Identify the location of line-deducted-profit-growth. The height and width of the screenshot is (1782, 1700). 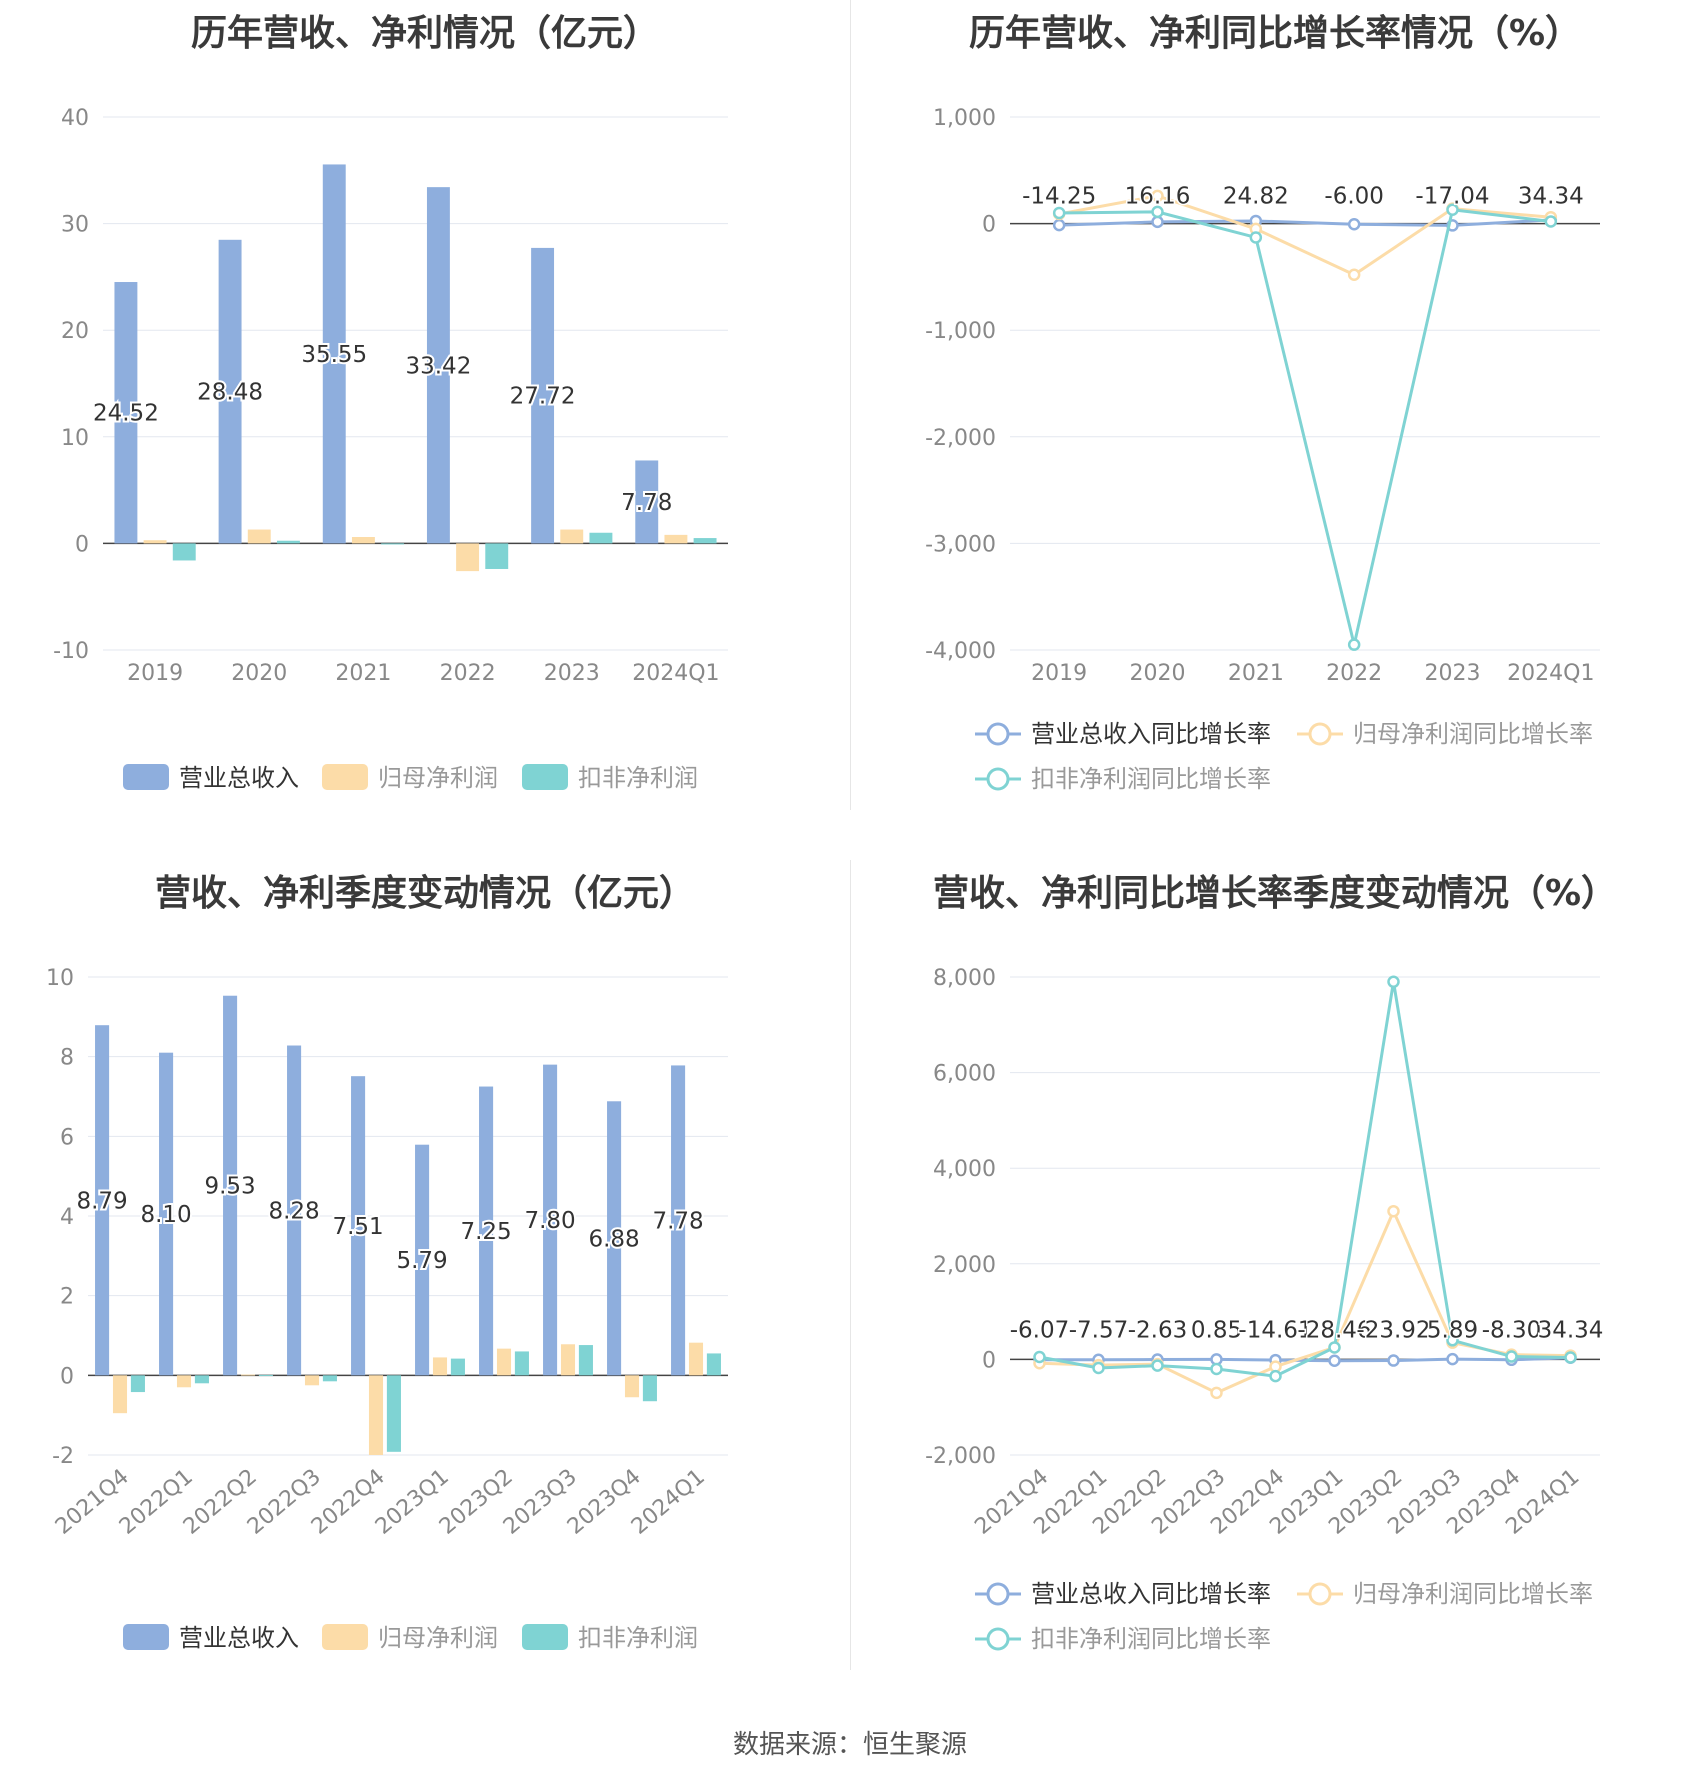
(1305, 427).